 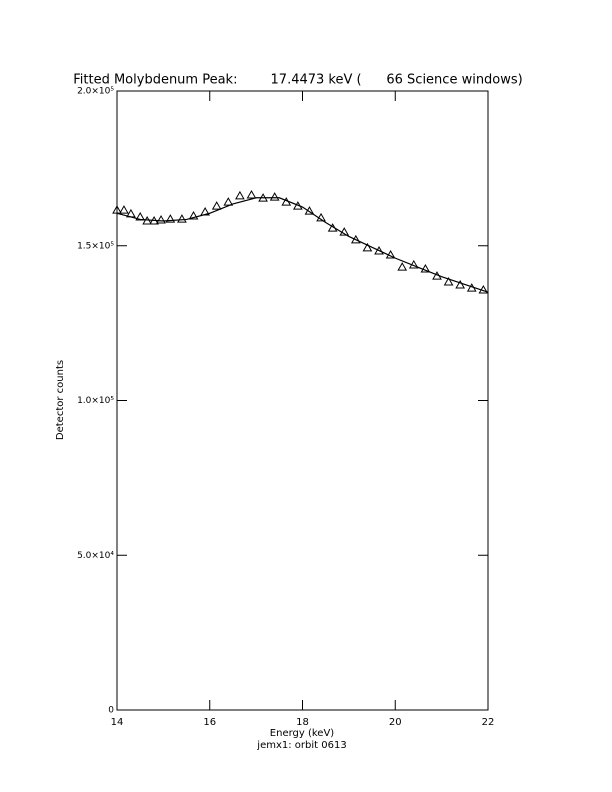 What do you see at coordinates (302, 733) in the screenshot?
I see `x-axis-label: Energy (keV)` at bounding box center [302, 733].